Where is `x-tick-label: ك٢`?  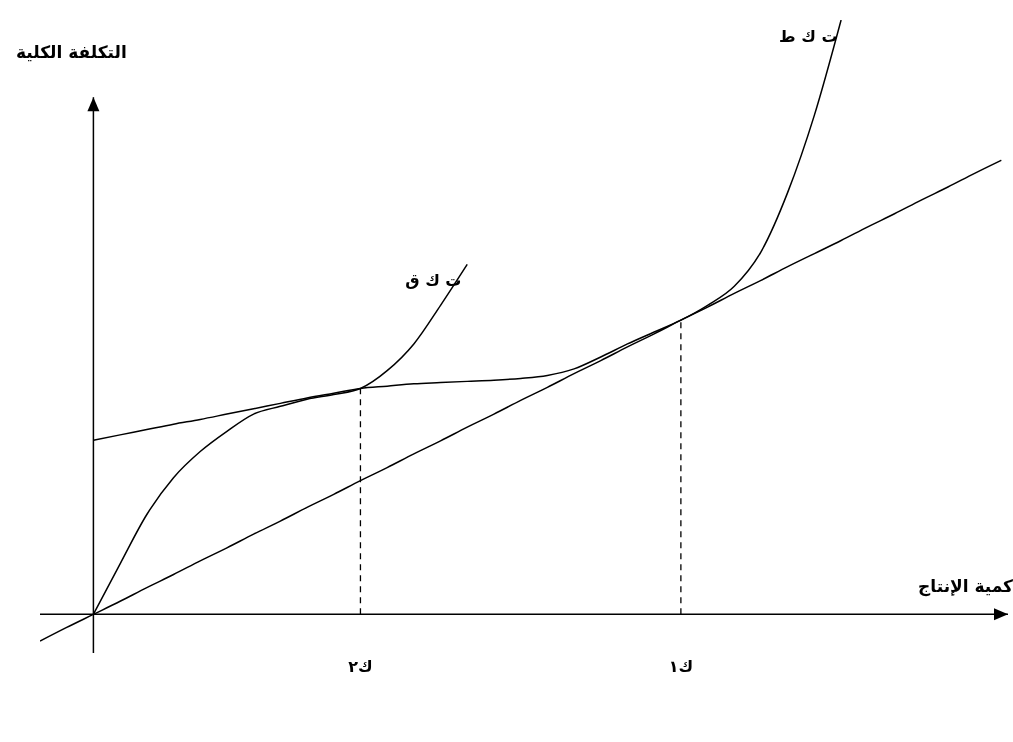
x-tick-label: ك٢ is located at coordinates (360, 667).